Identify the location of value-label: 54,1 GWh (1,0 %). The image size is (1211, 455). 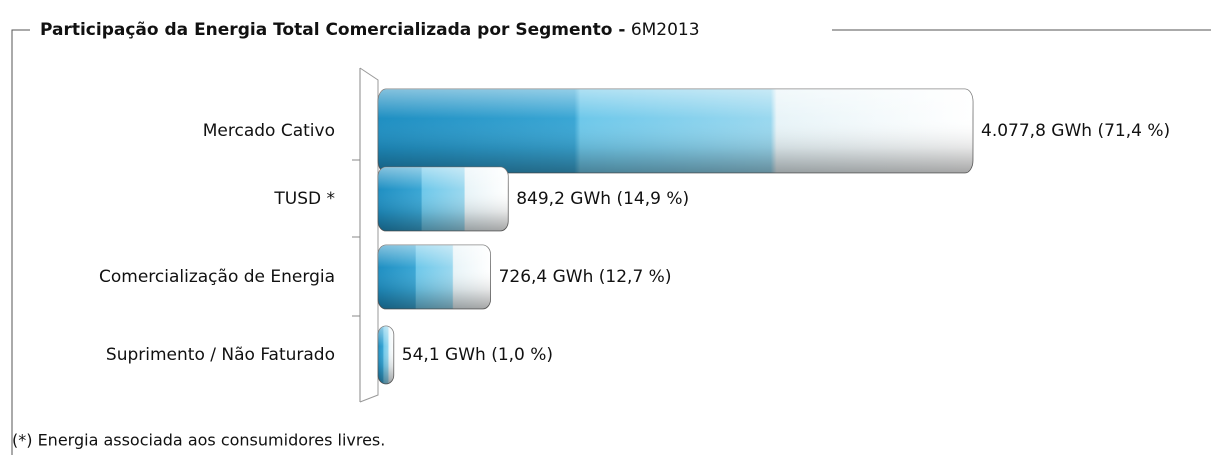
(477, 355).